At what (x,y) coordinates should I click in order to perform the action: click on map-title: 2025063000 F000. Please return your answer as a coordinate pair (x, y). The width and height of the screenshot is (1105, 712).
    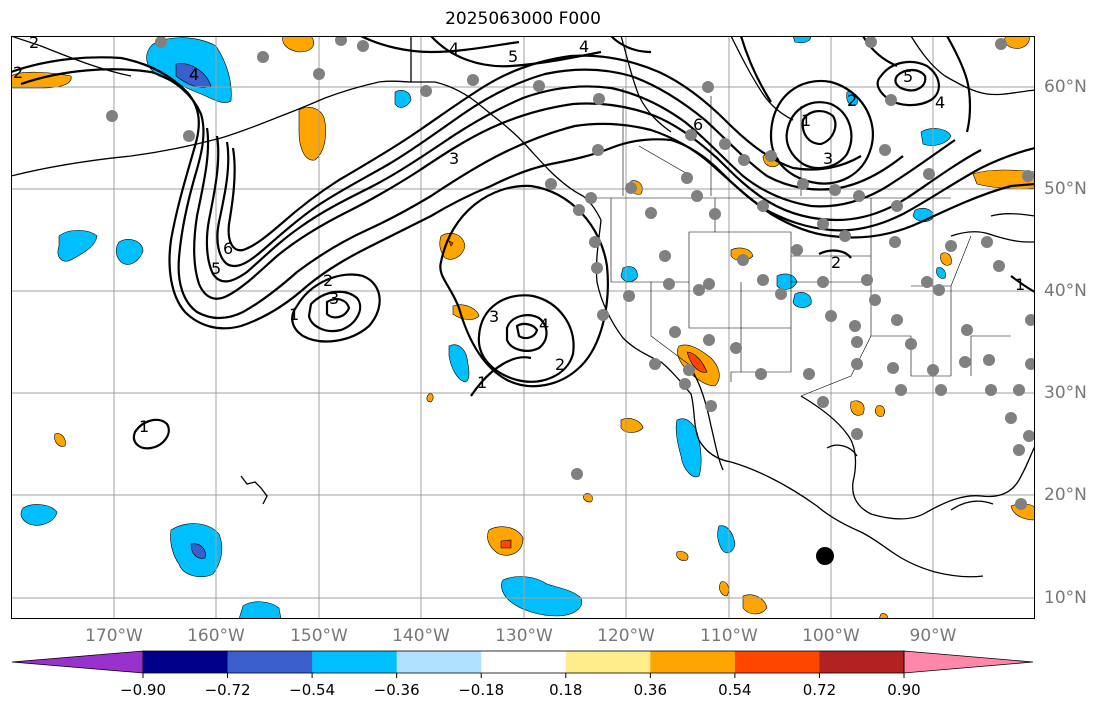
    Looking at the image, I should click on (523, 19).